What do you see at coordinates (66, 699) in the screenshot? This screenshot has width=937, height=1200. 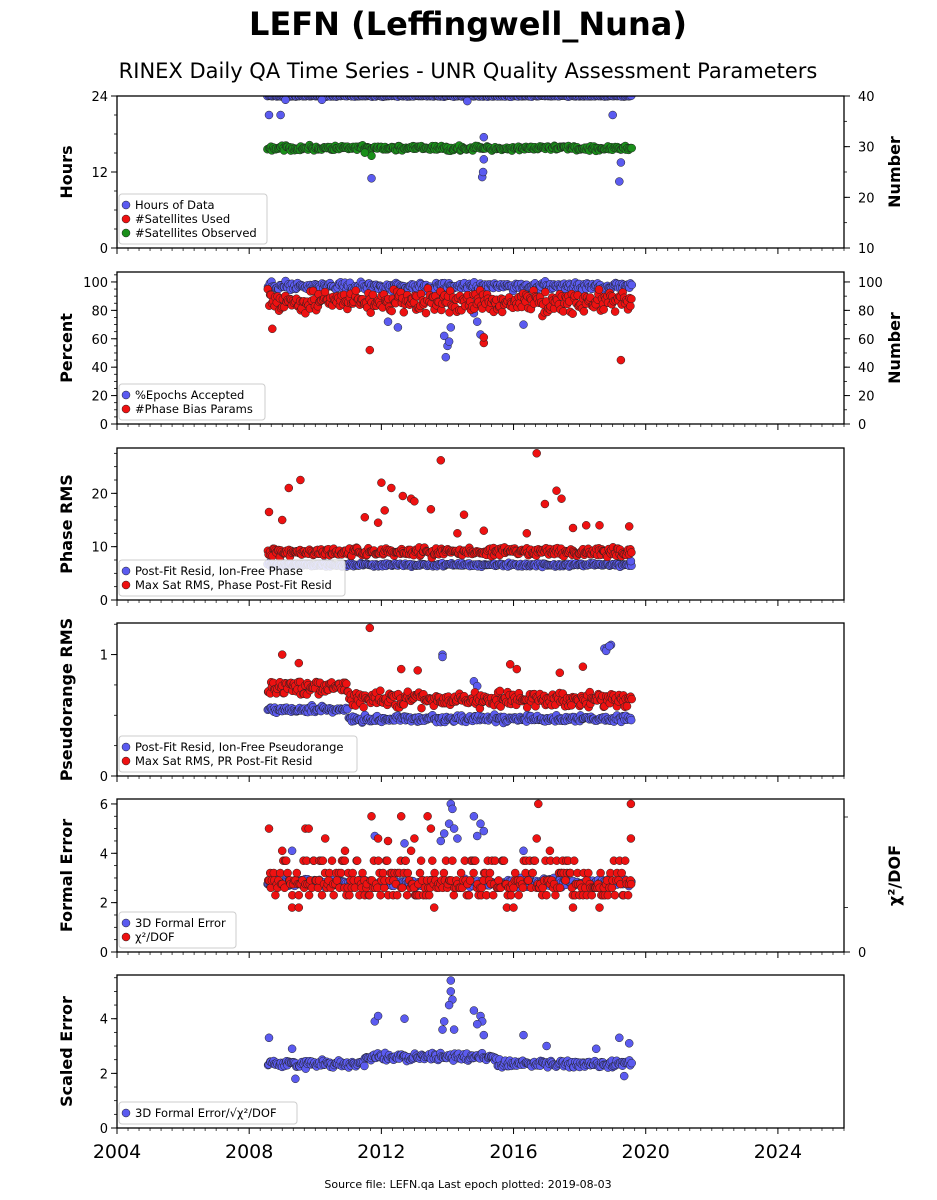 I see `ylabel-pseudorange: Pseudorange RMS` at bounding box center [66, 699].